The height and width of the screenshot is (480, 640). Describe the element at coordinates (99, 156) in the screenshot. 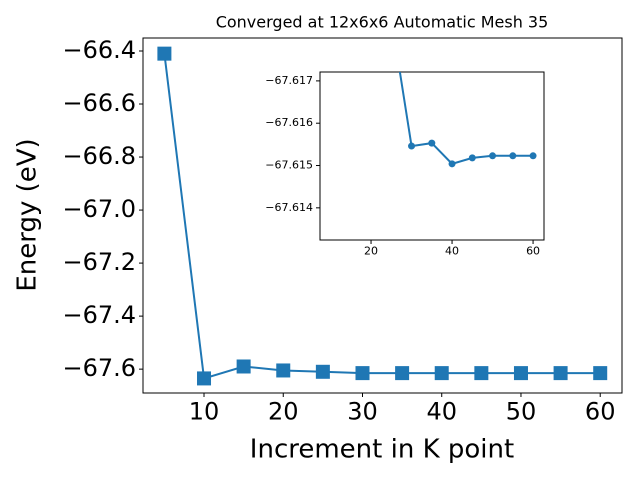

I see `y-tick-label: −66.8` at that location.